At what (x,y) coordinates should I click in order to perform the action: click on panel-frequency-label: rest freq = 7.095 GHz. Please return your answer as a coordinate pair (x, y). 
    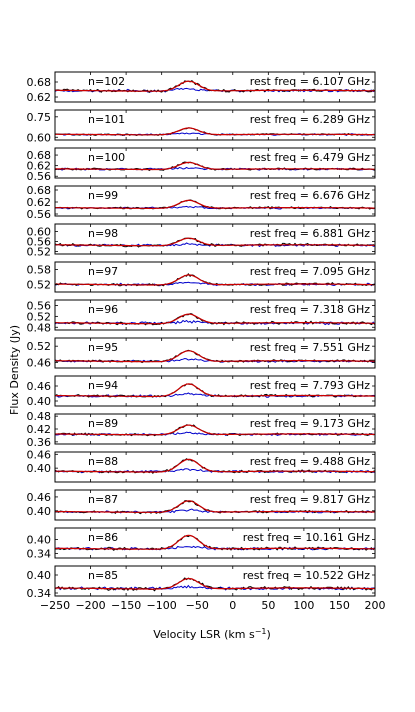
    Looking at the image, I should click on (310, 271).